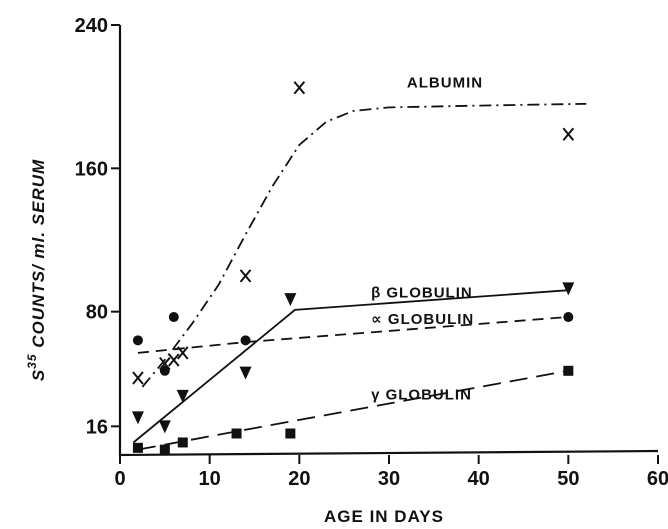 This screenshot has width=668, height=529. I want to click on x-tick-label: 0, so click(119, 479).